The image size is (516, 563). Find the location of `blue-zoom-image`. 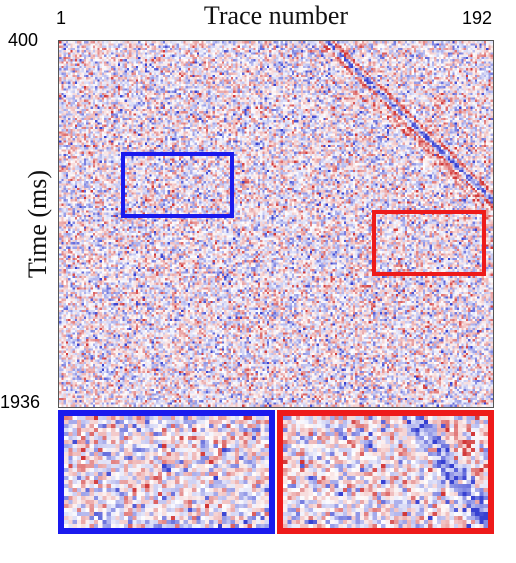

blue-zoom-image is located at coordinates (166, 472).